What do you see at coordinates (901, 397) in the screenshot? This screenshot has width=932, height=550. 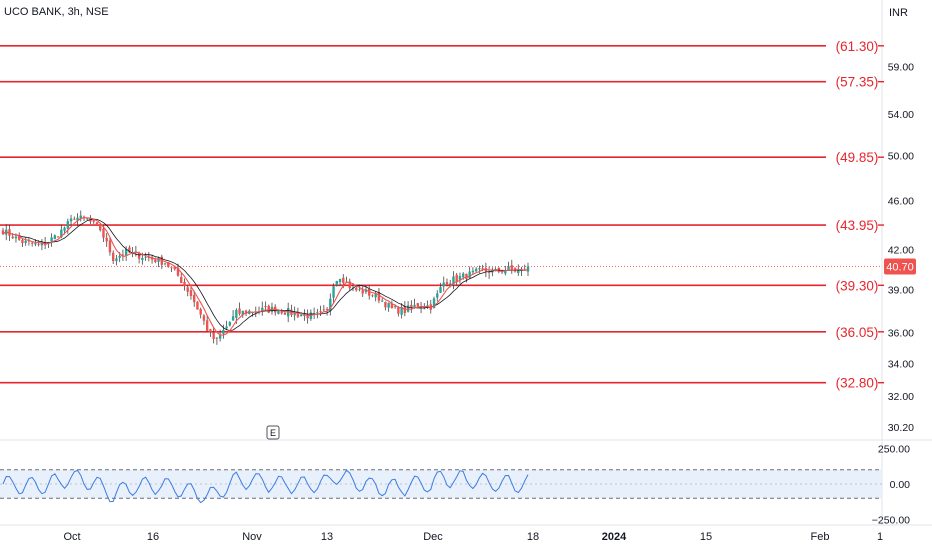 I see `price-tick-8: 32.00` at bounding box center [901, 397].